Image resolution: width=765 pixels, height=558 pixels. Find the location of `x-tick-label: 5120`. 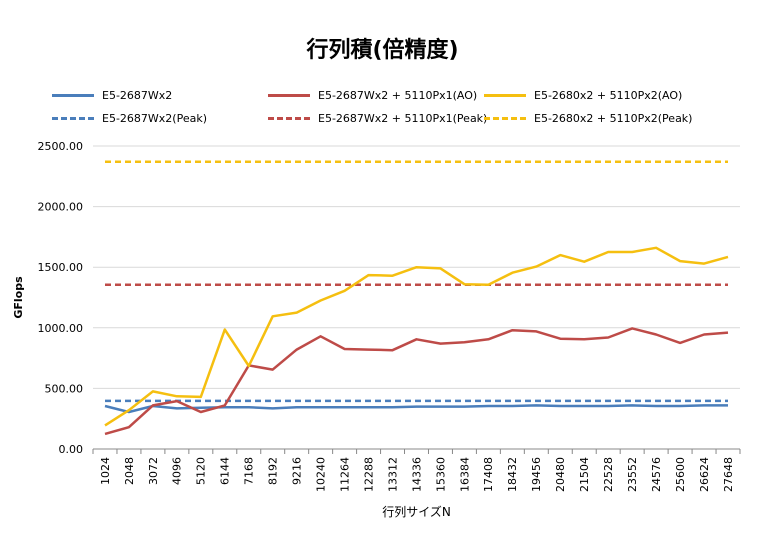

x-tick-label: 5120 is located at coordinates (201, 471).